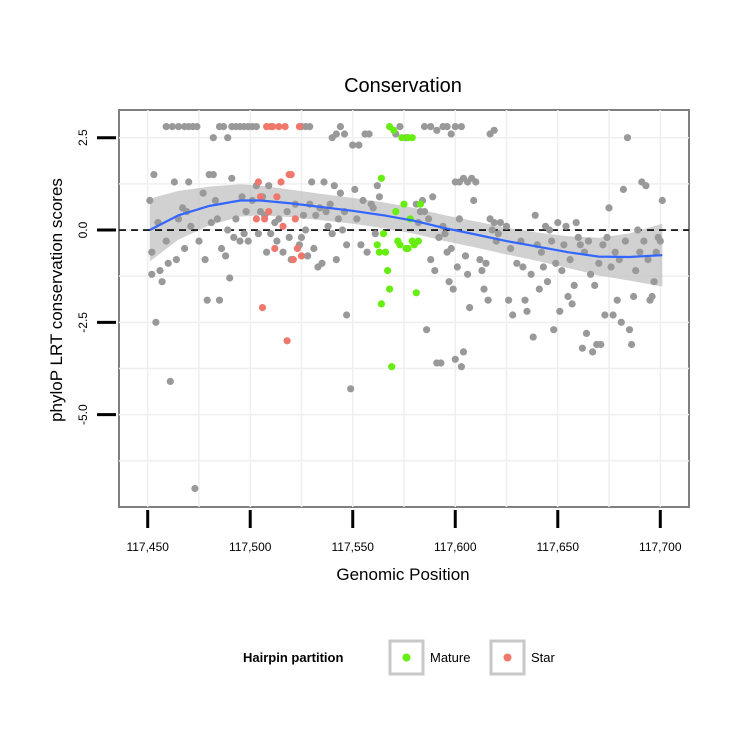 This screenshot has width=750, height=750. What do you see at coordinates (56, 300) in the screenshot?
I see `y-axis-title: phyloP LRT conservation scores` at bounding box center [56, 300].